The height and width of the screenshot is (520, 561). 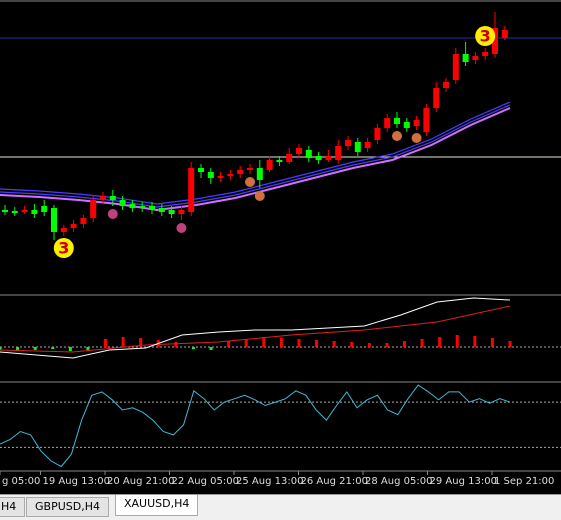 I want to click on tab: XAUUSD,H4, so click(x=157, y=505).